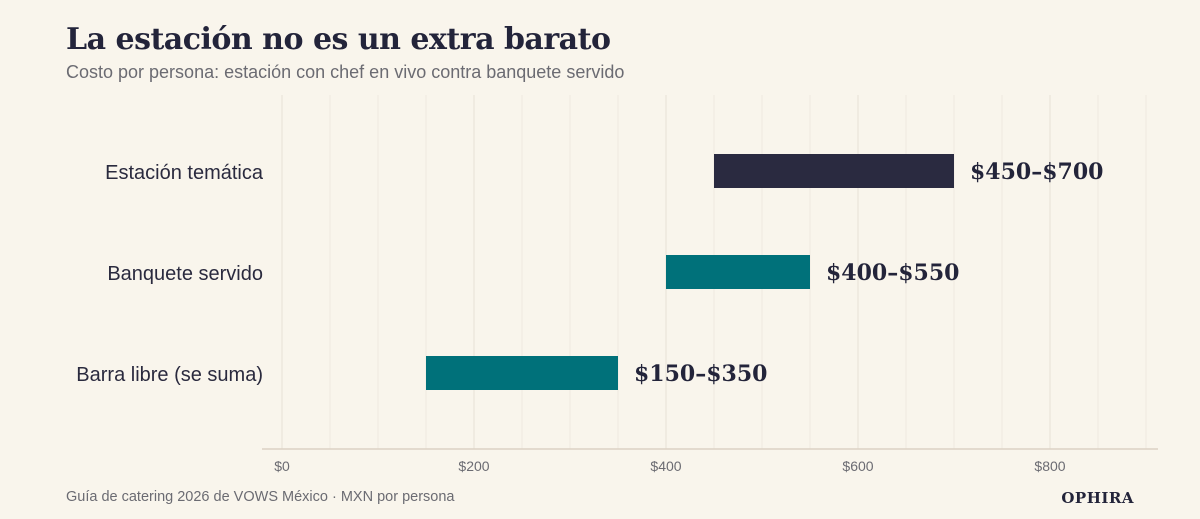 The width and height of the screenshot is (1200, 519). What do you see at coordinates (473, 466) in the screenshot?
I see `x-tick-label: $200` at bounding box center [473, 466].